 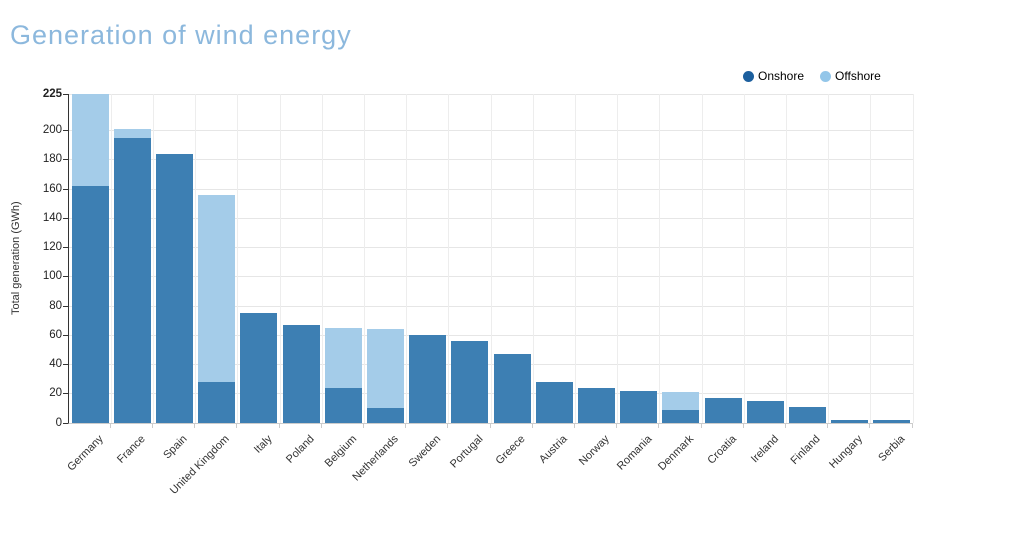 I want to click on bar-offshore-belgium, so click(x=343, y=357).